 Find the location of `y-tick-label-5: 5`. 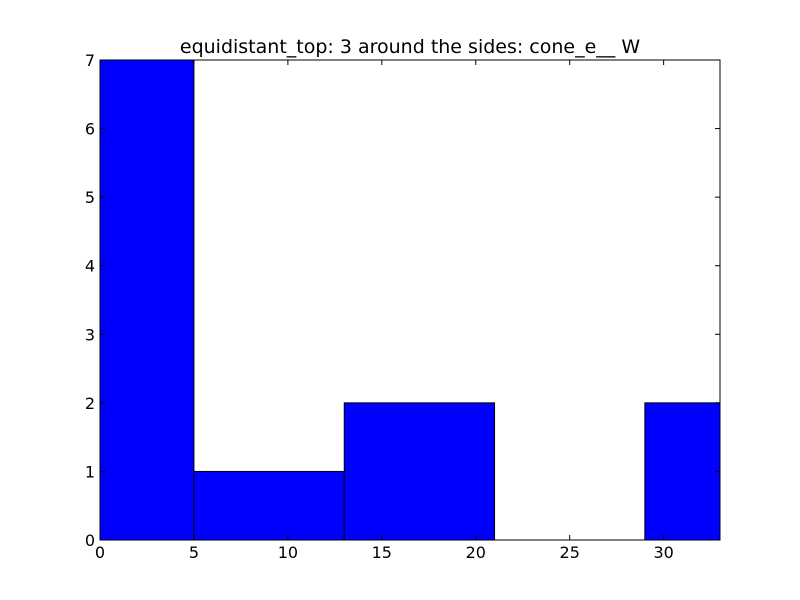

y-tick-label-5: 5 is located at coordinates (90, 197).